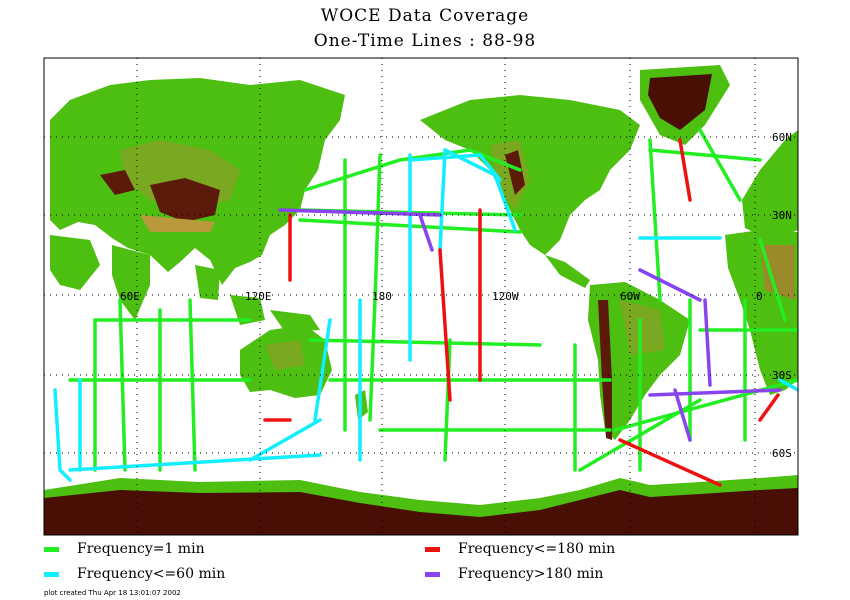  I want to click on lat-label: 60S, so click(782, 453).